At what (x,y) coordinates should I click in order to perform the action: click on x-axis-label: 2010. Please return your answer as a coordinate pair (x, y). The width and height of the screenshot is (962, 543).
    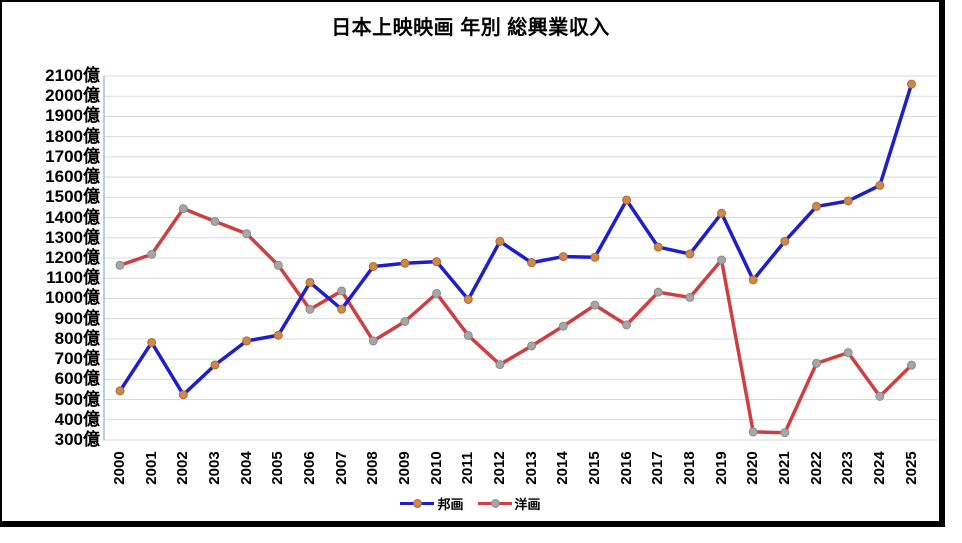
    Looking at the image, I should click on (436, 468).